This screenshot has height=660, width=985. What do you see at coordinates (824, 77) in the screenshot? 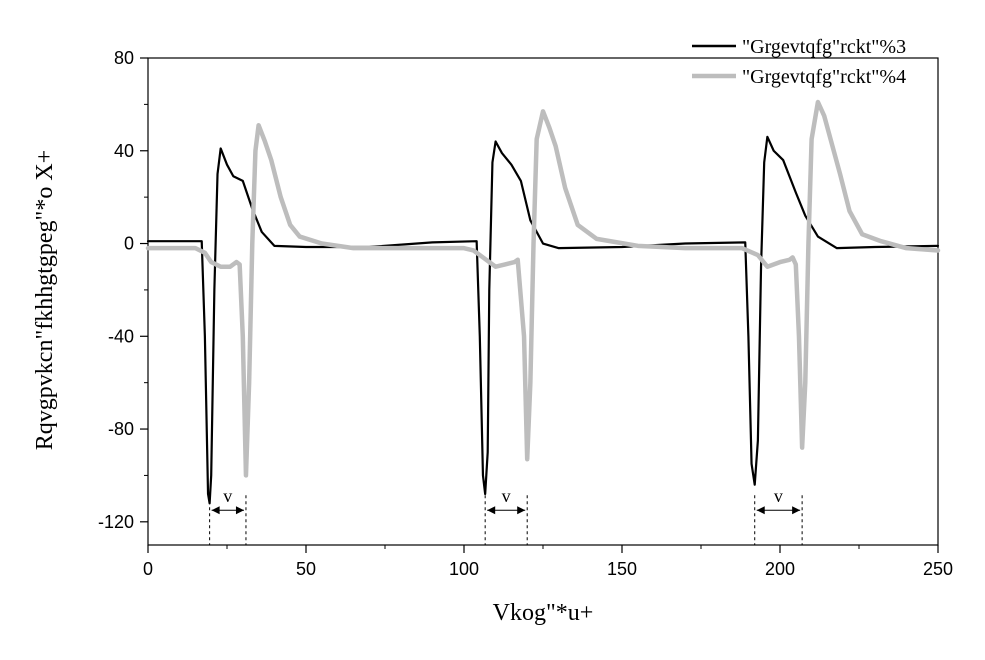
I see `legend-label-2: "Grgevtqfg"rckt"%4` at bounding box center [824, 77].